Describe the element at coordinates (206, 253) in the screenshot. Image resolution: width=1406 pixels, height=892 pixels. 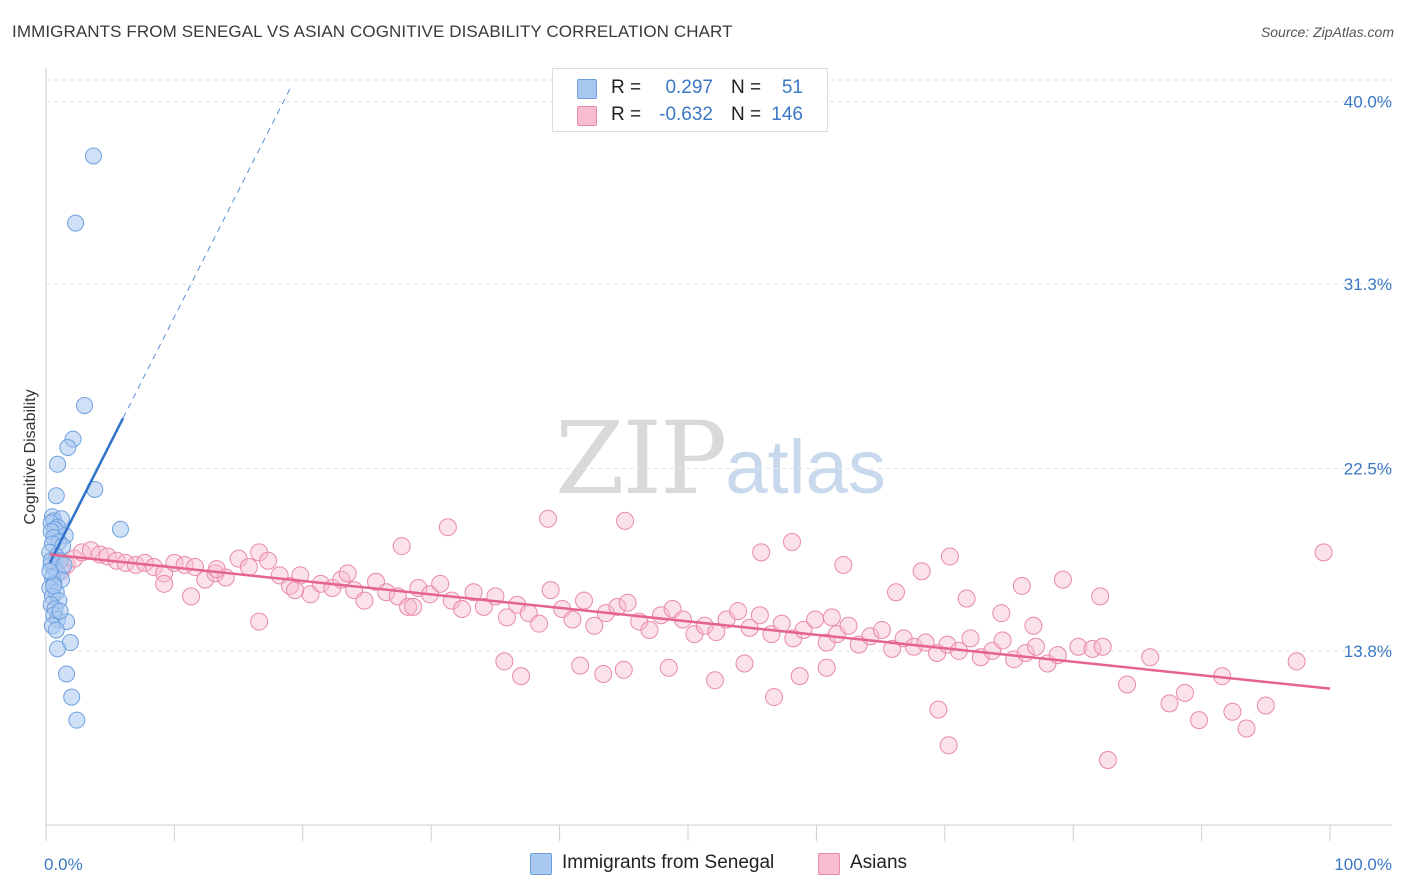
I see `senegal-trend-extension` at that location.